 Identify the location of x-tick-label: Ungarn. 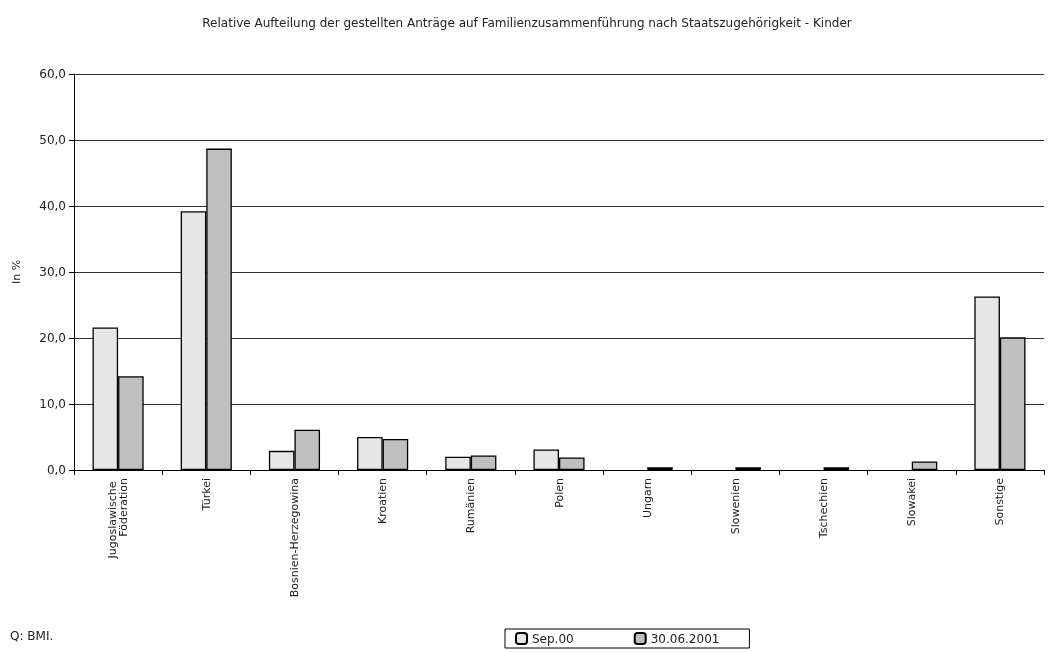
(647, 498).